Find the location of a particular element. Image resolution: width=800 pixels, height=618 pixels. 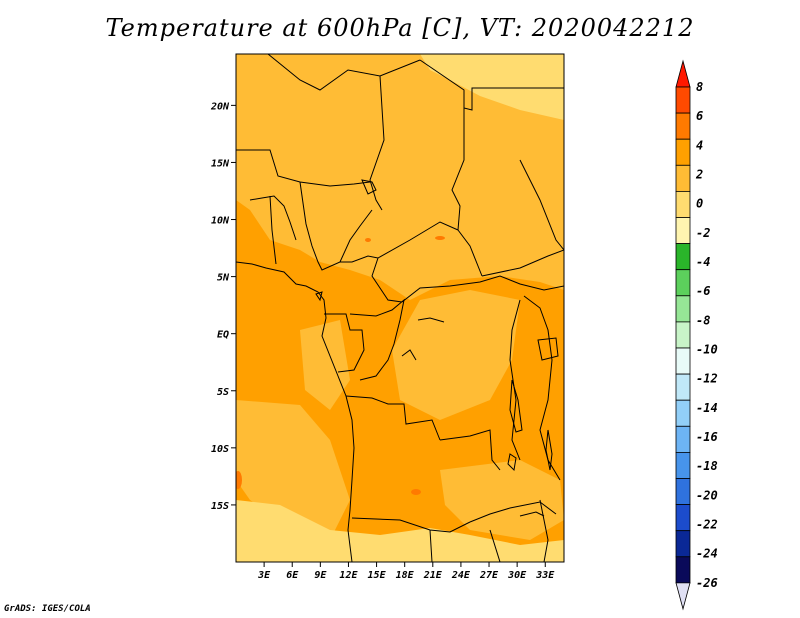

colorbar-label: -2 is located at coordinates (703, 233).